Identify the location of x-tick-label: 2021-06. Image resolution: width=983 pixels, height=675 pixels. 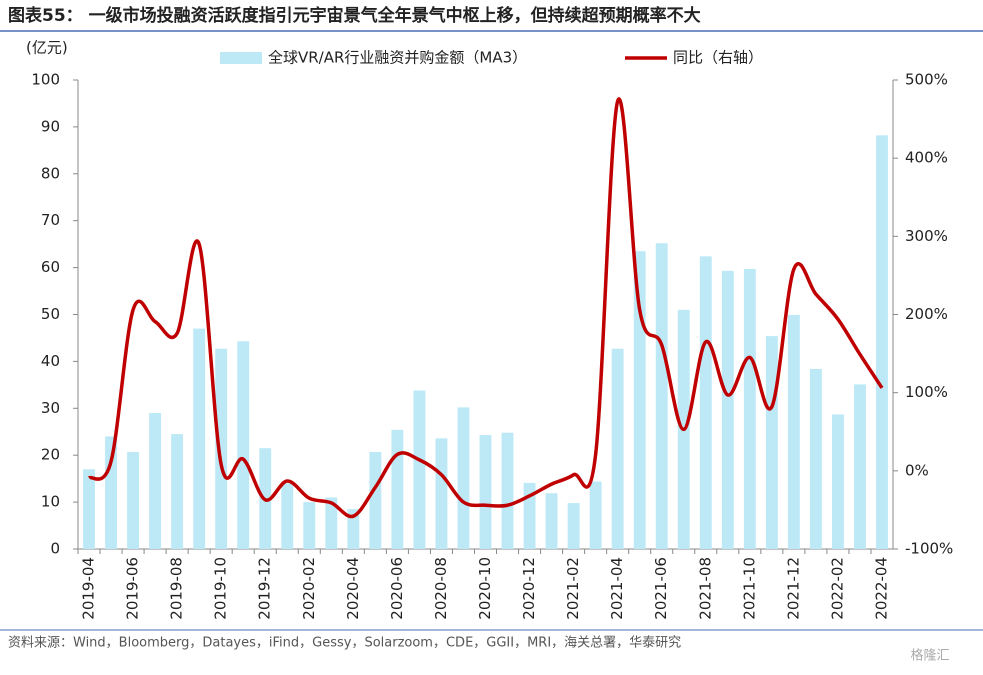
(661, 588).